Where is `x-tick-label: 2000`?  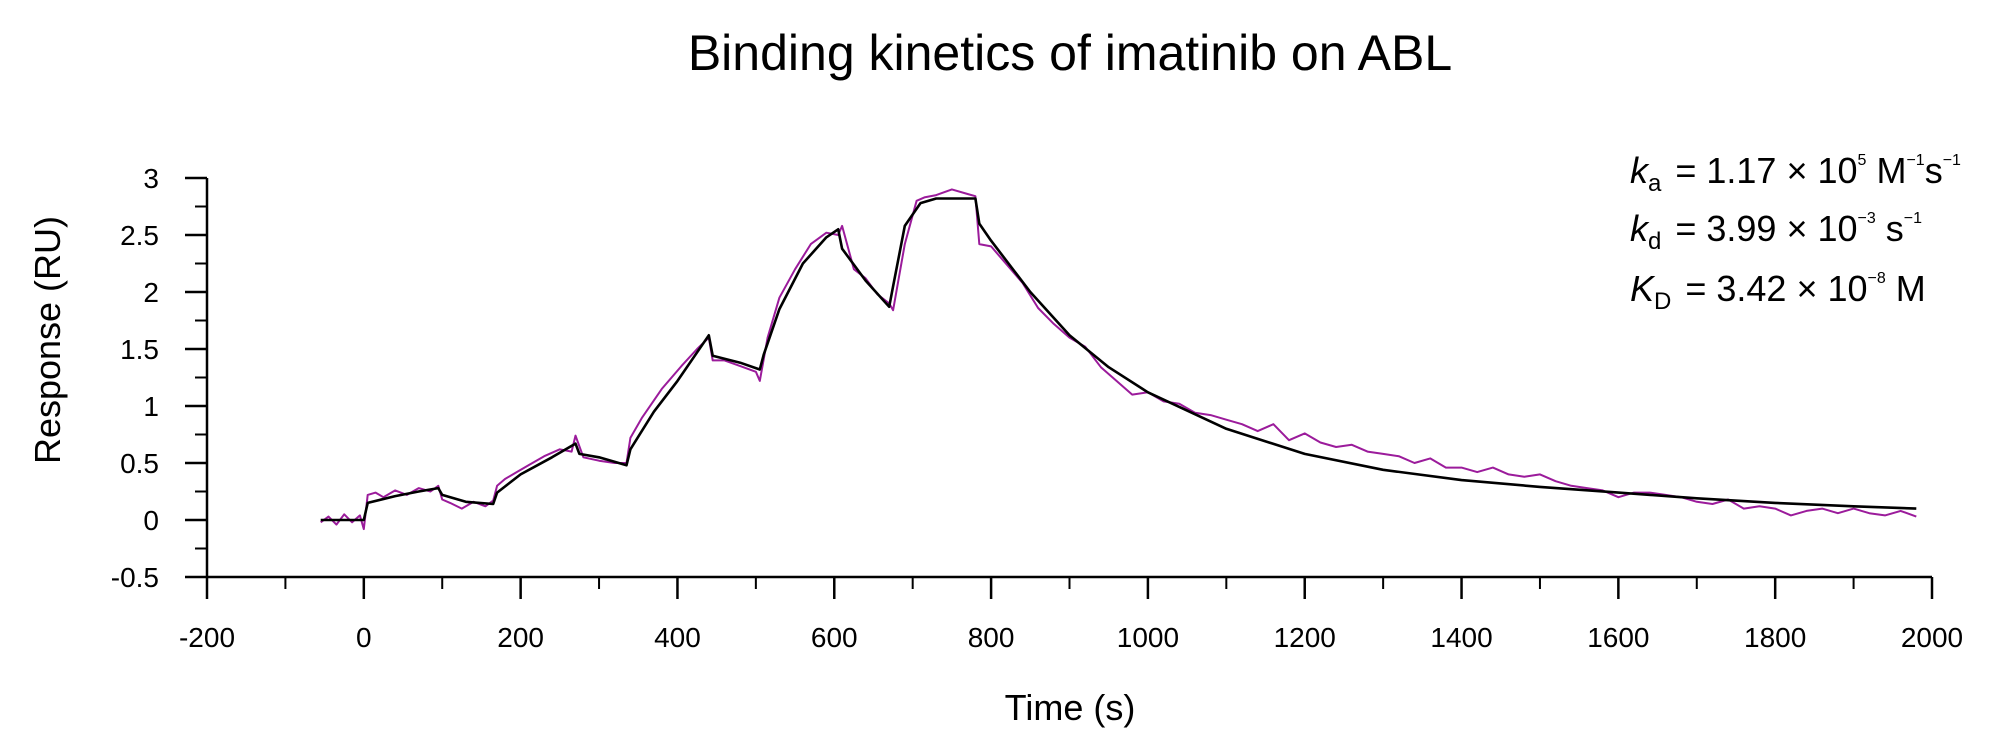 x-tick-label: 2000 is located at coordinates (1932, 637).